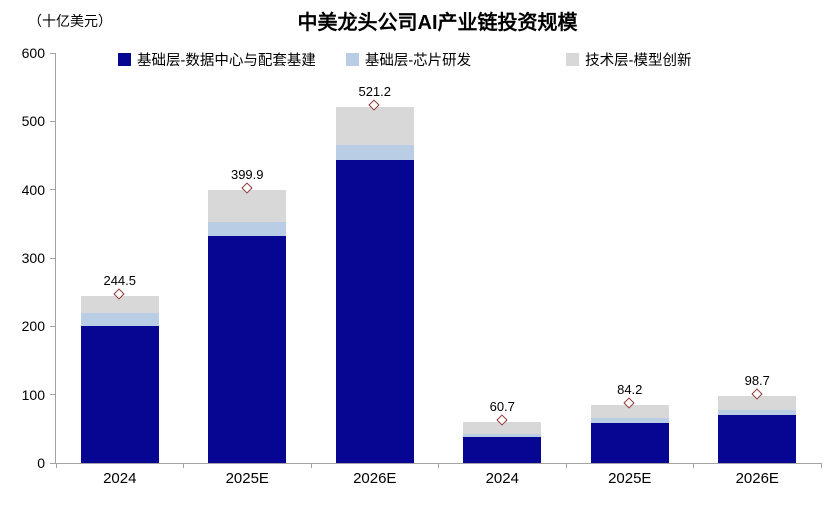 Image resolution: width=827 pixels, height=515 pixels. Describe the element at coordinates (33, 394) in the screenshot. I see `y-tick-label: 100` at that location.